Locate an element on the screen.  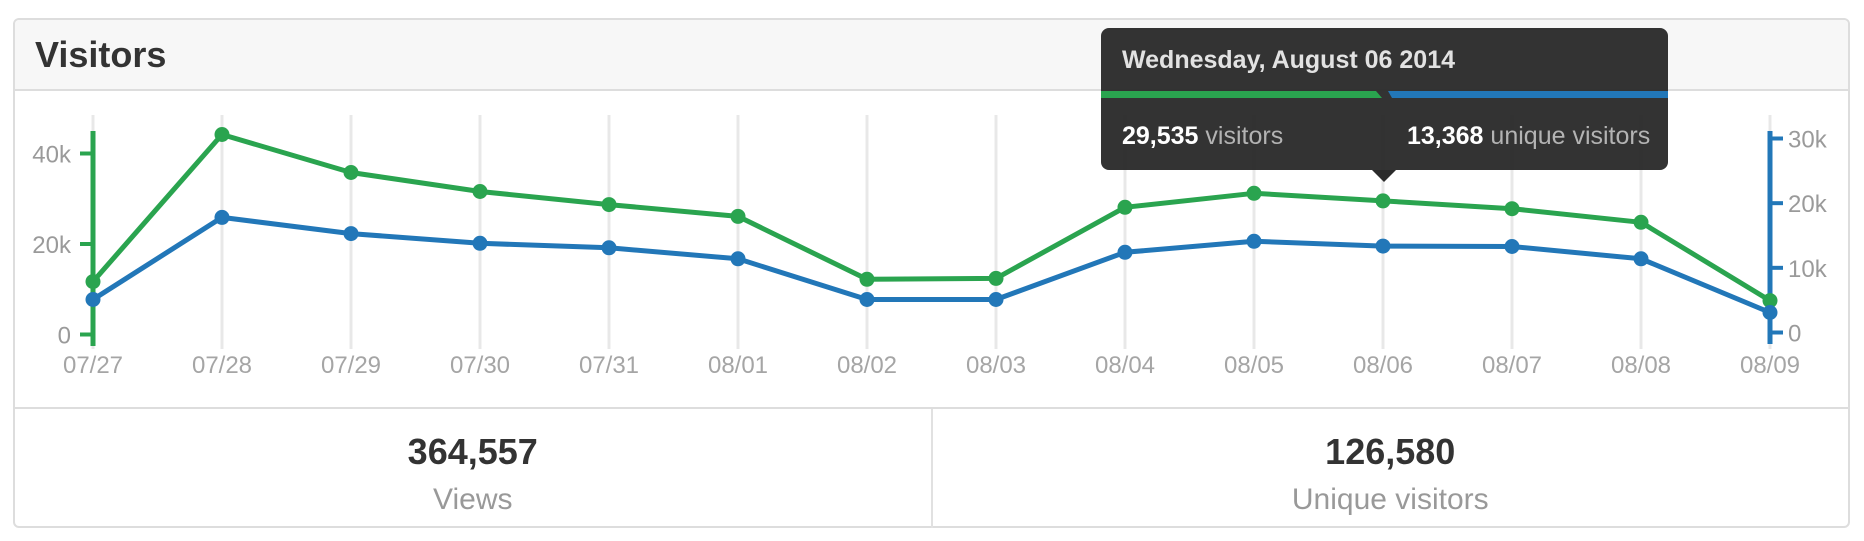
tooltip-date: Wednesday, August 06 2014 is located at coordinates (1288, 60).